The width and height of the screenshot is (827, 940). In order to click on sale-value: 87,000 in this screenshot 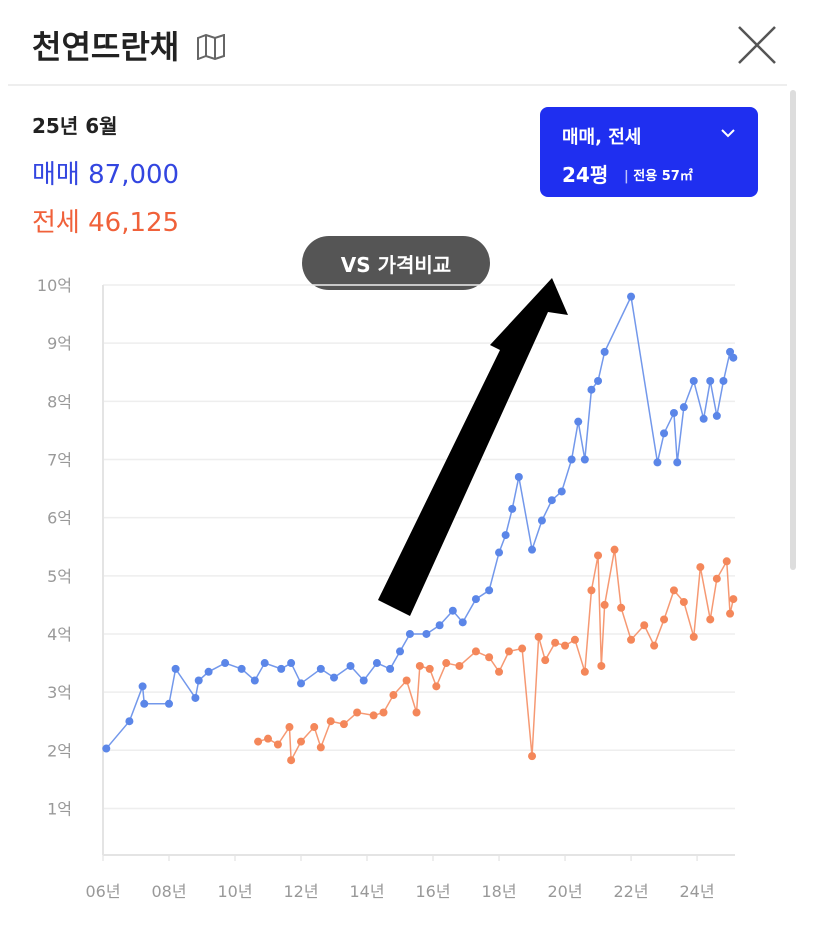, I will do `click(134, 175)`.